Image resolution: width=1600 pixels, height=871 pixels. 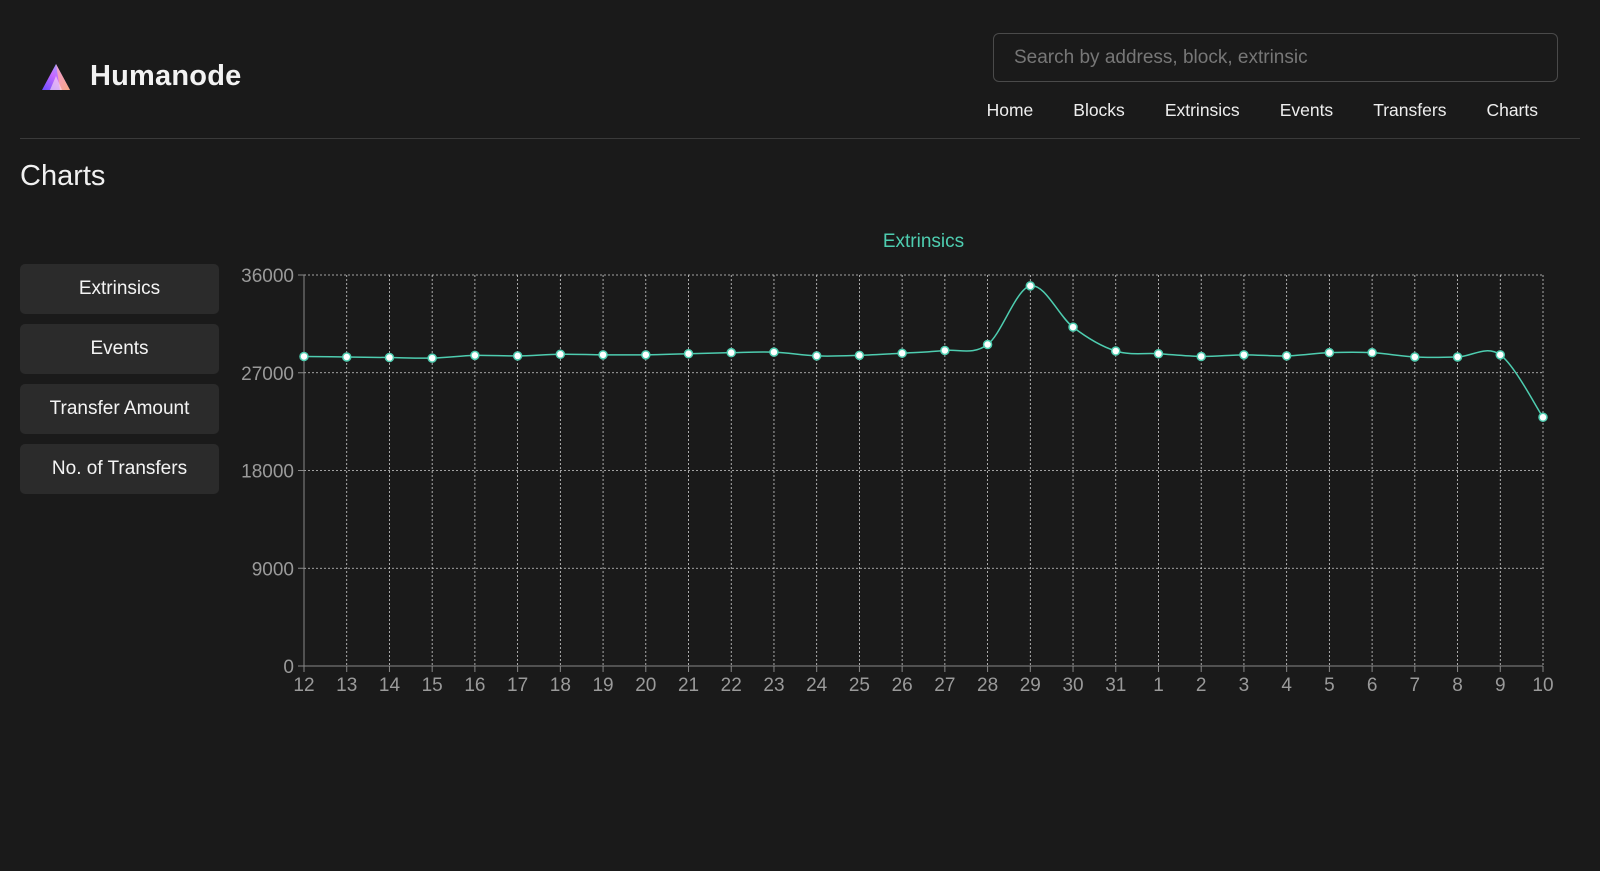 I want to click on x-tick-label: 25, so click(x=859, y=685).